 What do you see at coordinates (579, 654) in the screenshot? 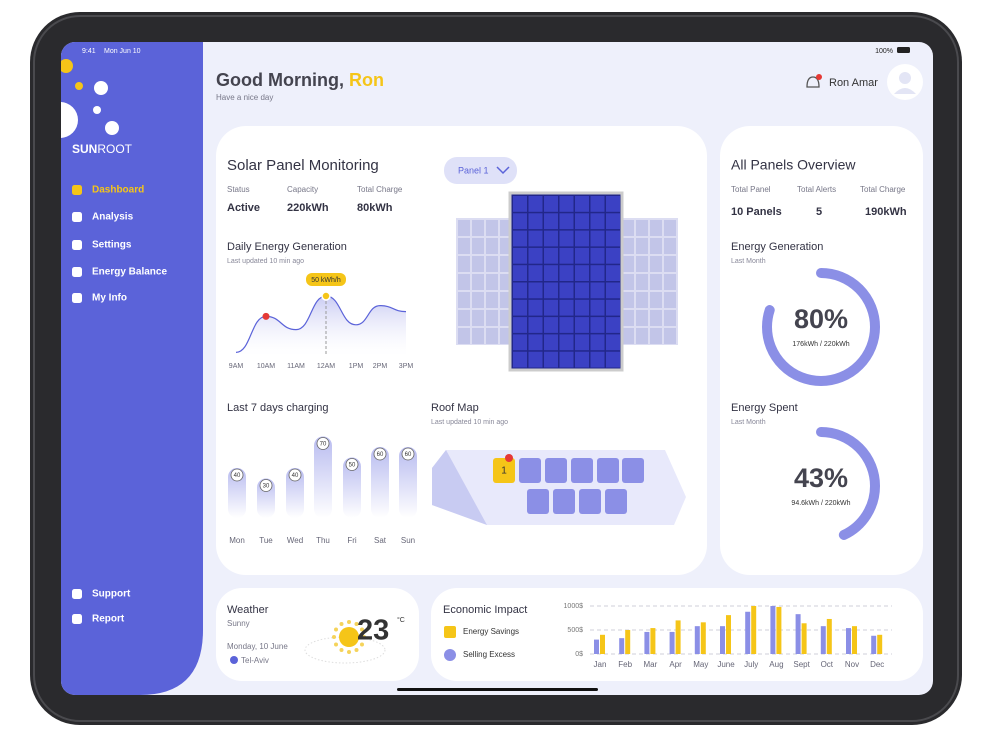
I see `y-tick-label: 0$` at bounding box center [579, 654].